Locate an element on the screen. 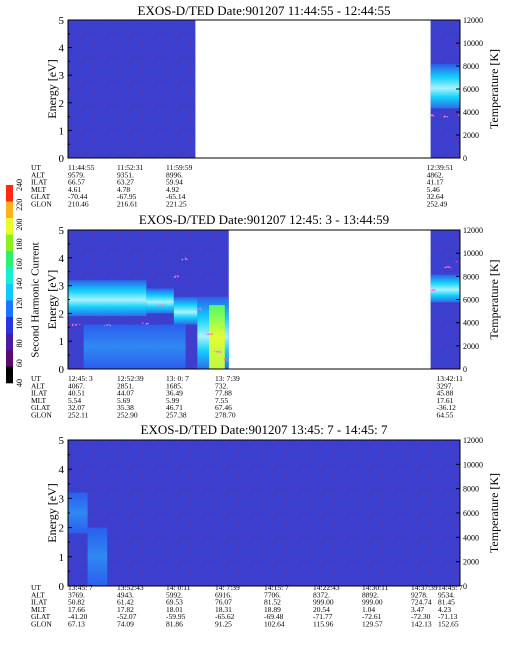  orbit-value: 102.64 is located at coordinates (274, 624).